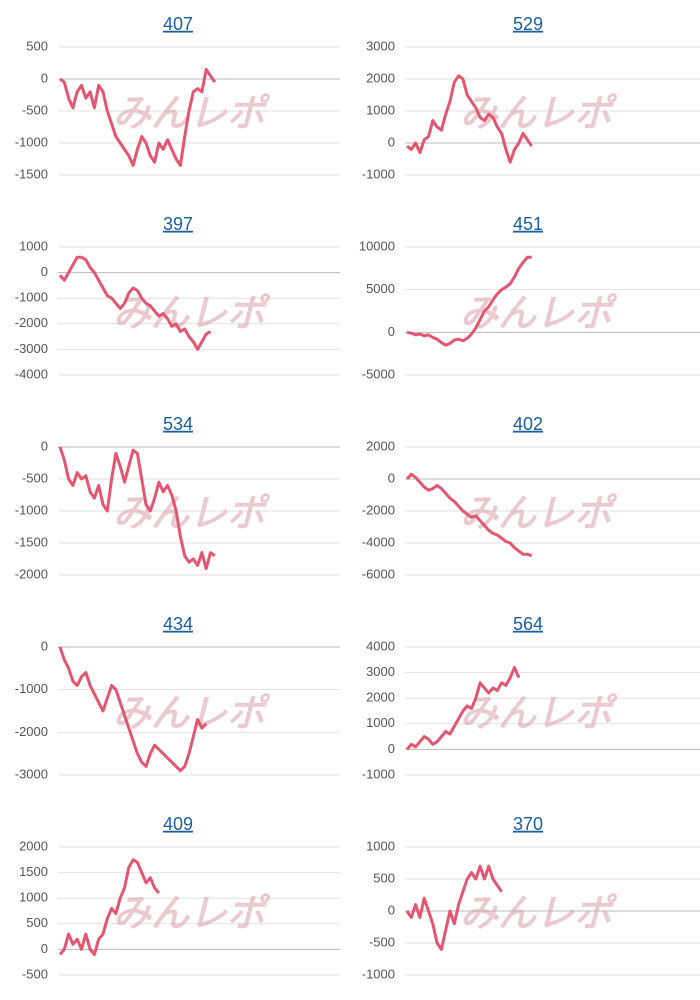 Image resolution: width=700 pixels, height=1000 pixels. Describe the element at coordinates (378, 373) in the screenshot. I see `y-tick-label: -5000` at that location.